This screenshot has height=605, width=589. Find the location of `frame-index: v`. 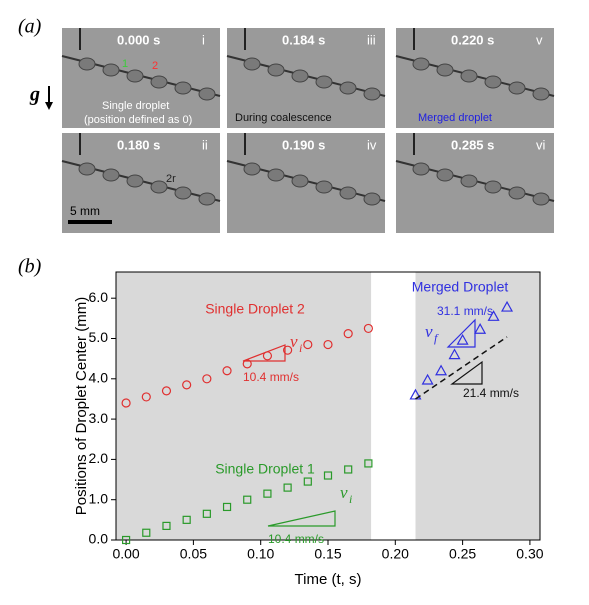

frame-index: v is located at coordinates (539, 39).